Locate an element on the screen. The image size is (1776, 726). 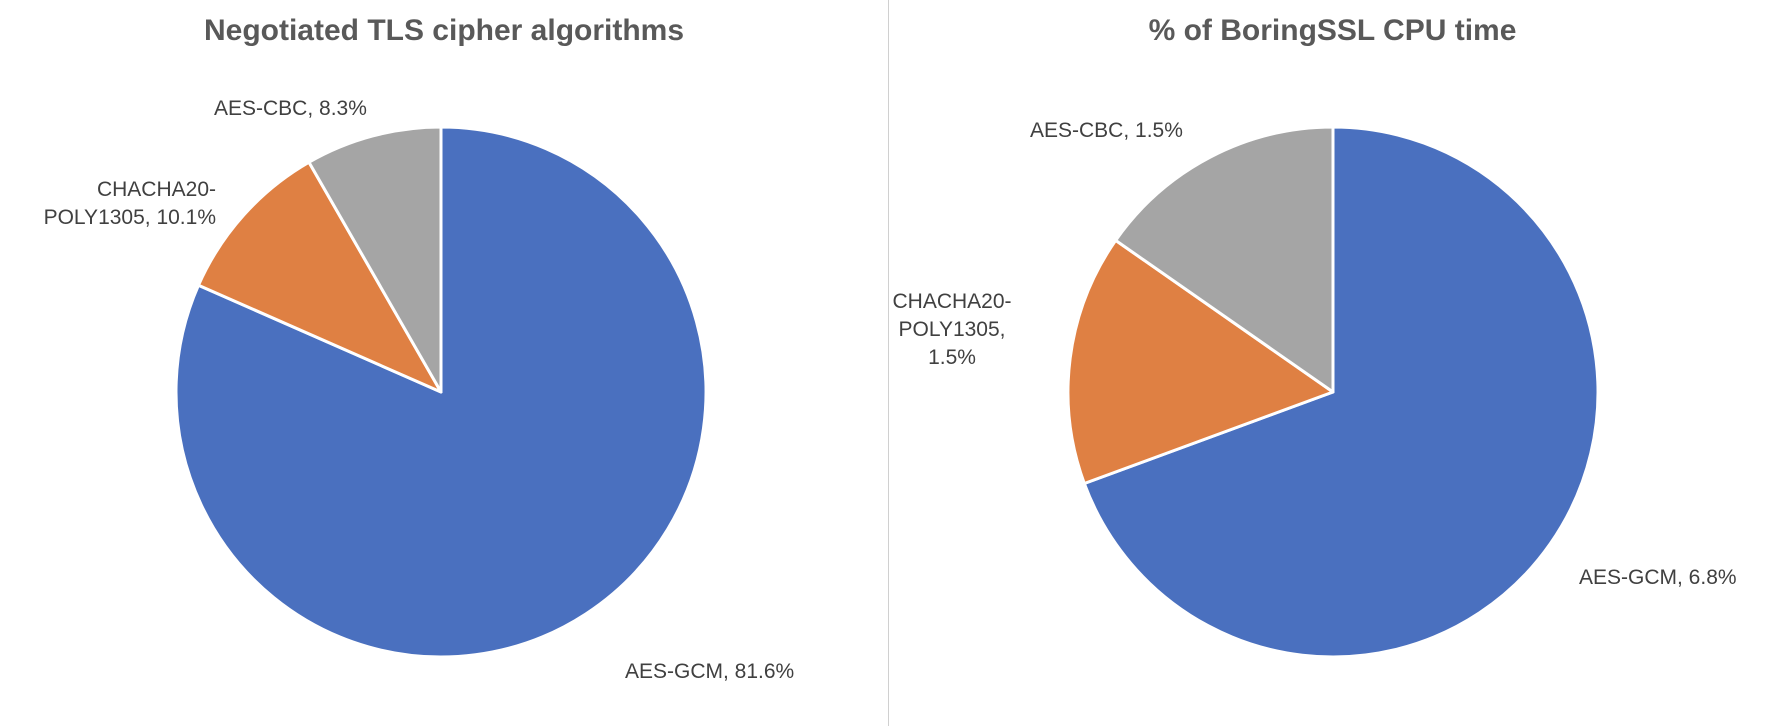
slice-data-label: AES-GCM, 81.6% is located at coordinates (709, 671).